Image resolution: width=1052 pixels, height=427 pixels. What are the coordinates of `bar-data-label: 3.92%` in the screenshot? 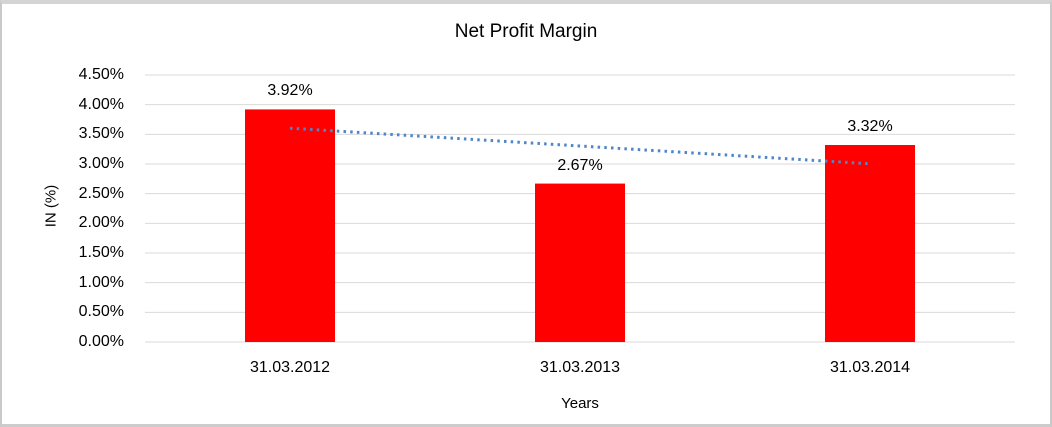 It's located at (290, 91).